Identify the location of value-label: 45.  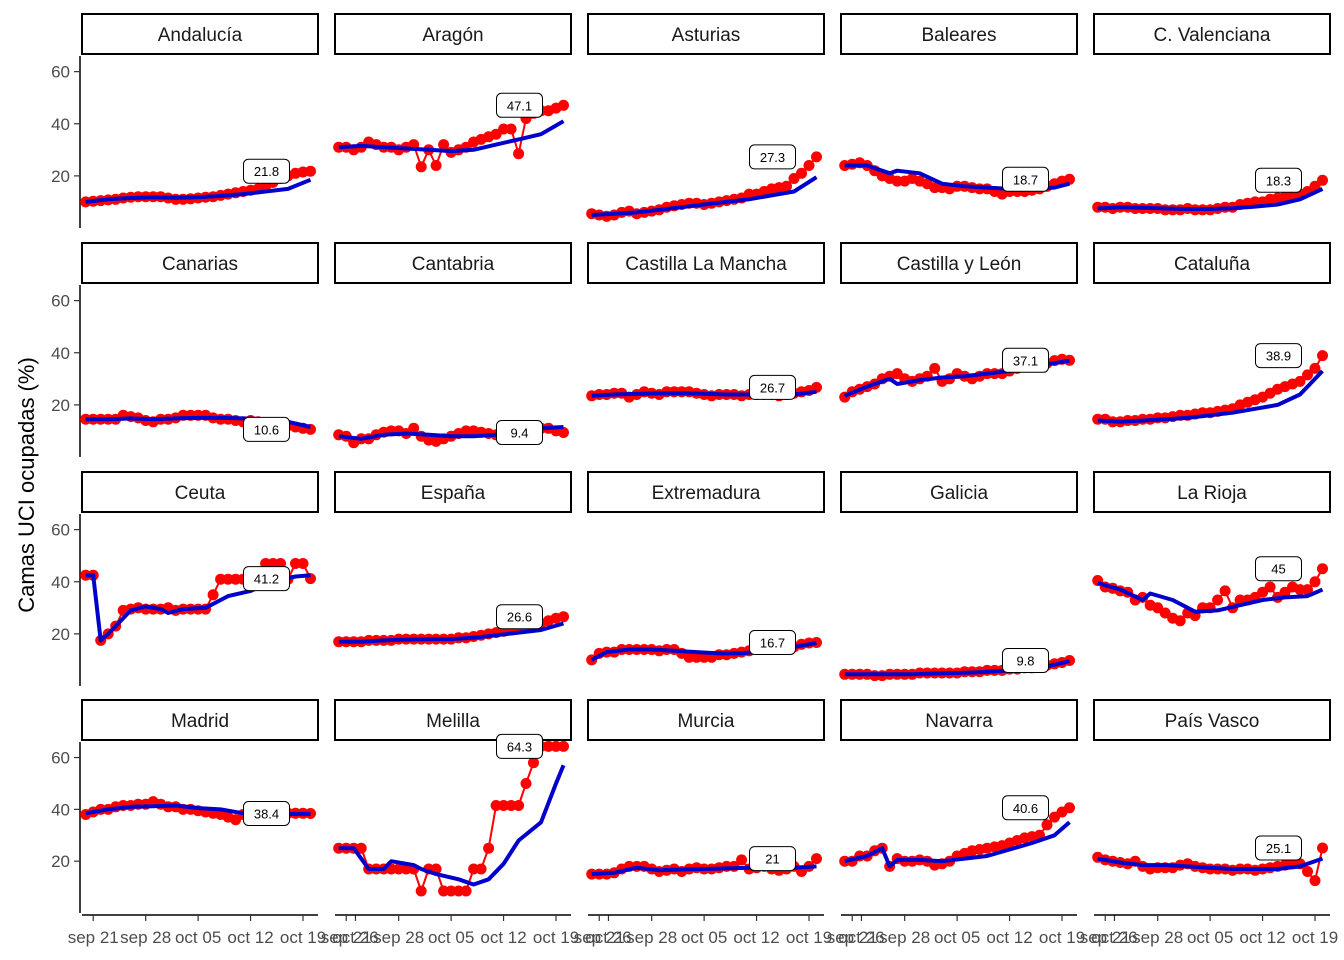
(1278, 569).